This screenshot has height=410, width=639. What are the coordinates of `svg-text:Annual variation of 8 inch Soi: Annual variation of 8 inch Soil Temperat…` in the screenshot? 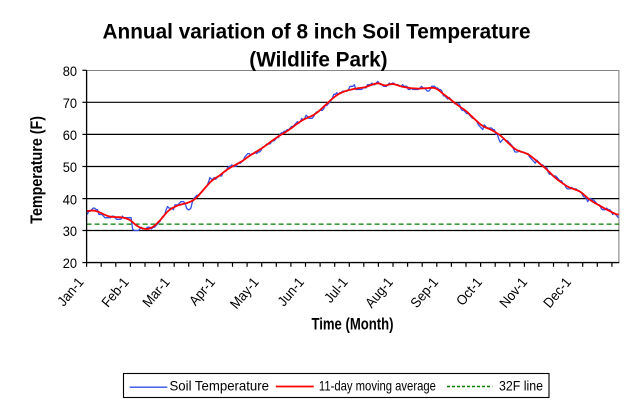 It's located at (317, 31).